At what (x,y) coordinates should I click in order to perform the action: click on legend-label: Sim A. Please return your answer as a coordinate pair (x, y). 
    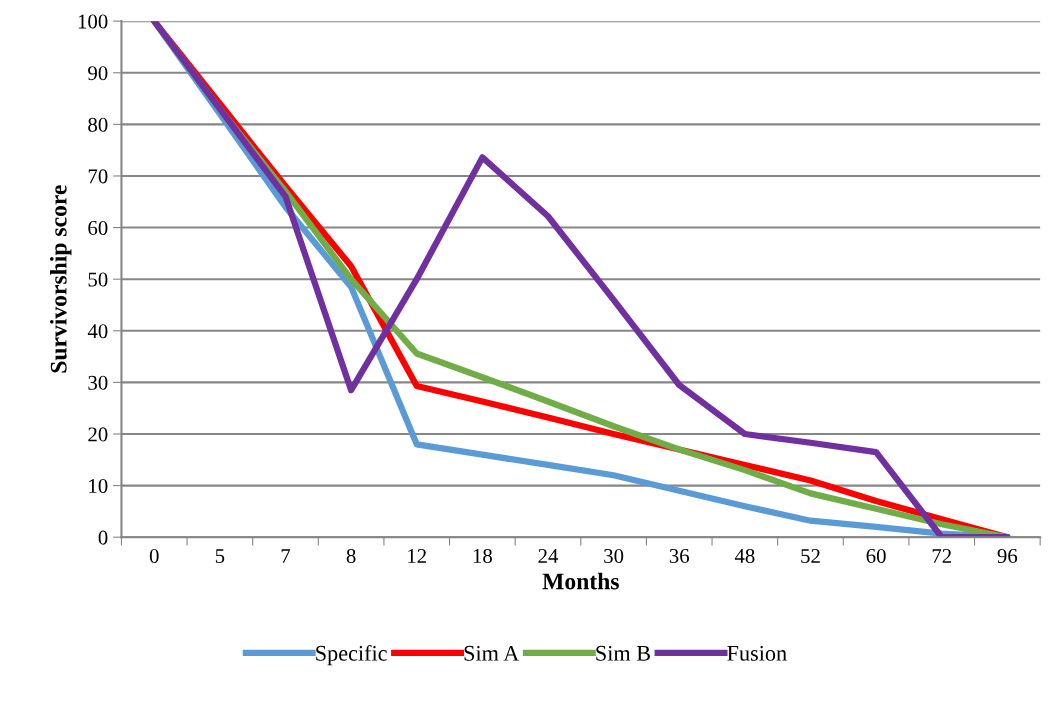
    Looking at the image, I should click on (492, 653).